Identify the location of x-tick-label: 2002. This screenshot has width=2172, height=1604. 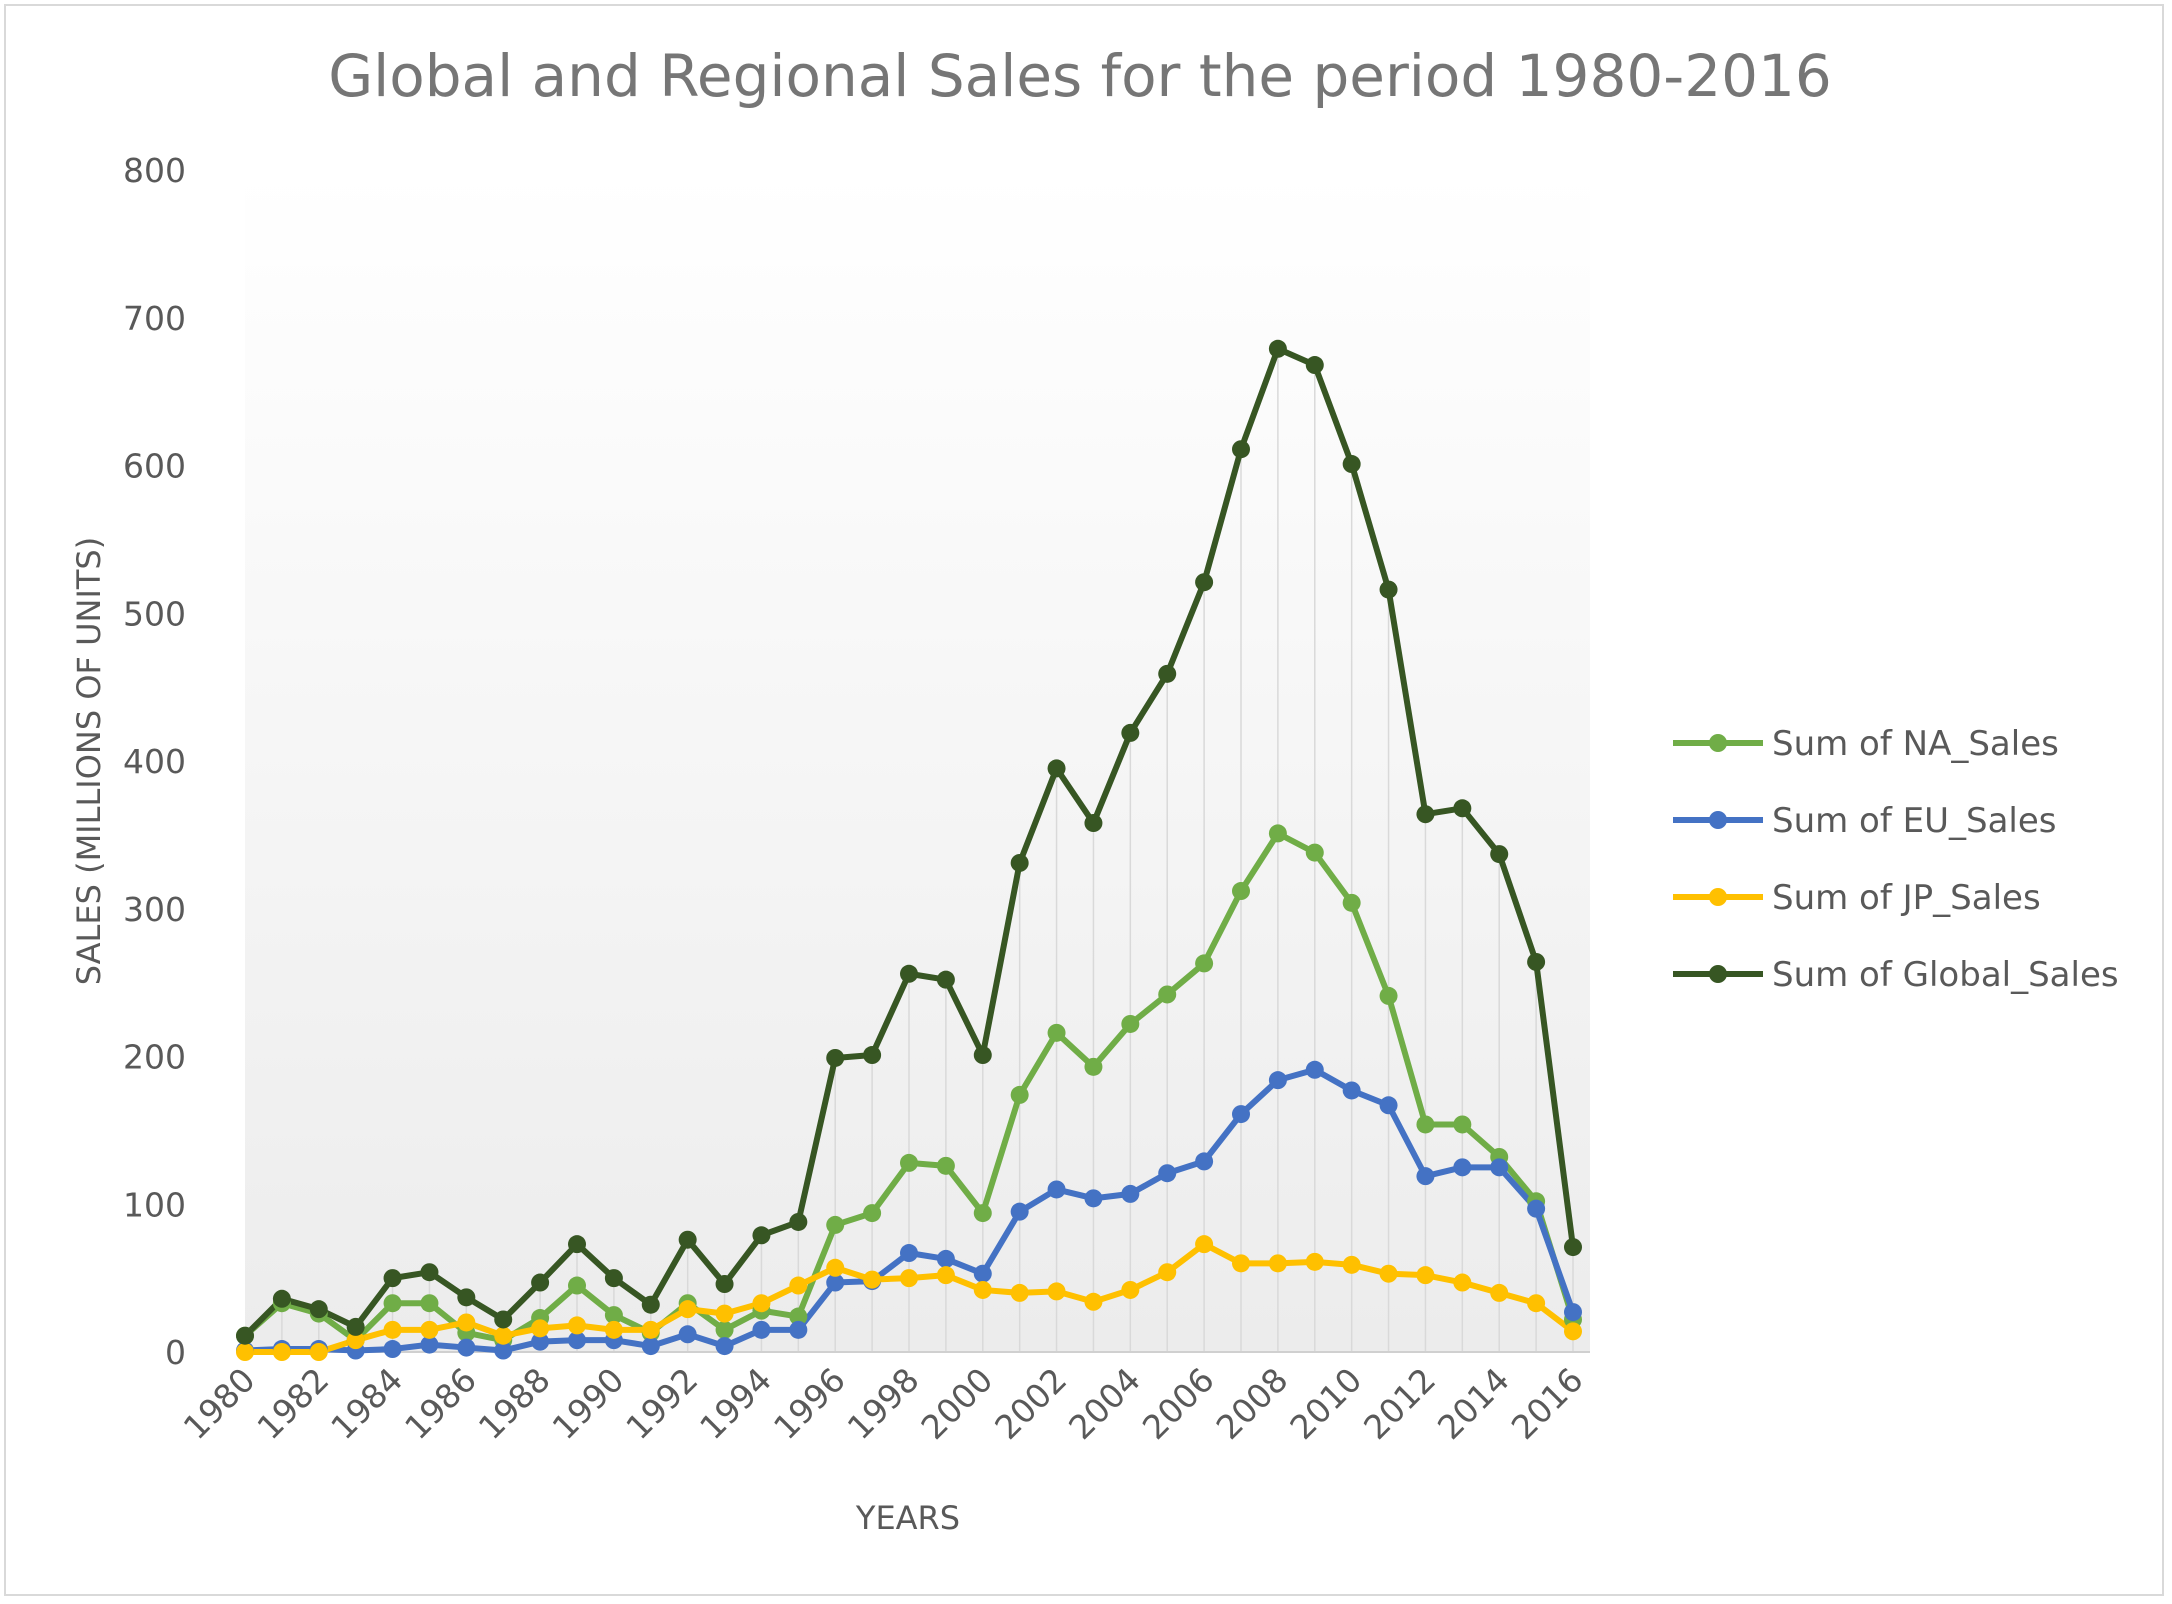
(1030, 1403).